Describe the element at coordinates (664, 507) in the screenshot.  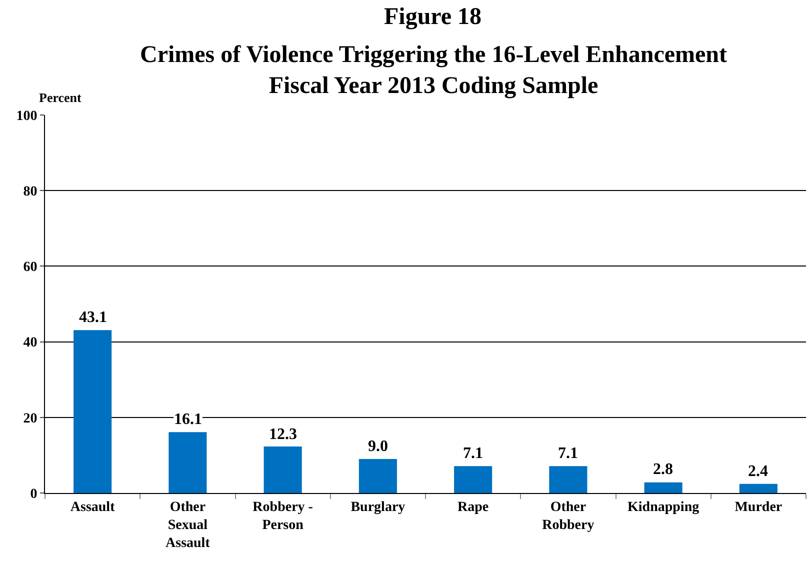
I see `x-tick-label: Kidnapping` at that location.